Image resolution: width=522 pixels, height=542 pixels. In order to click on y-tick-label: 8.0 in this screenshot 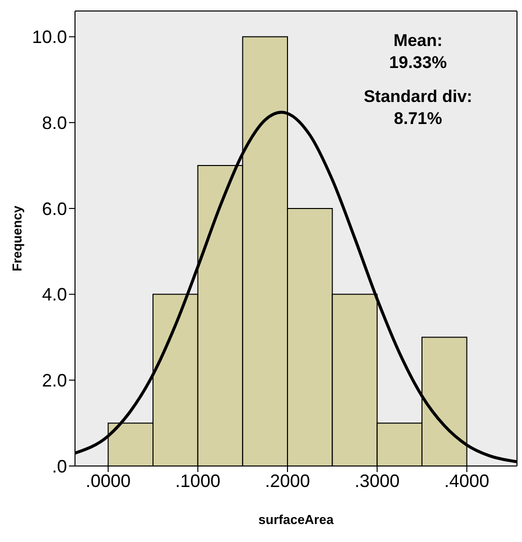, I will do `click(54, 122)`.